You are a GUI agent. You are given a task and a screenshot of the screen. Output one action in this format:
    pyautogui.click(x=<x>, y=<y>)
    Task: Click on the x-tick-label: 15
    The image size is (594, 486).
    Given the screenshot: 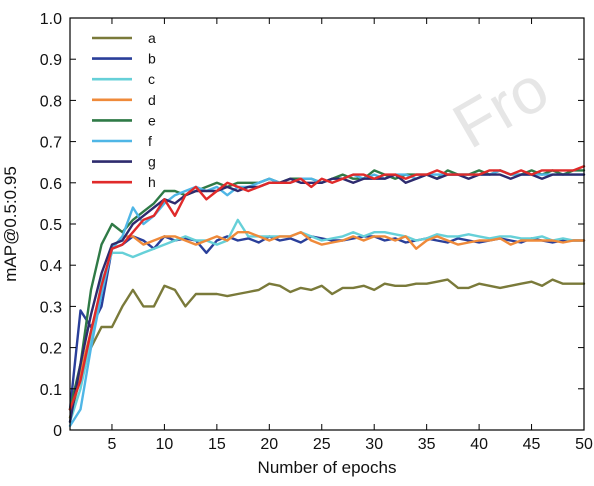 What is the action you would take?
    pyautogui.click(x=217, y=444)
    